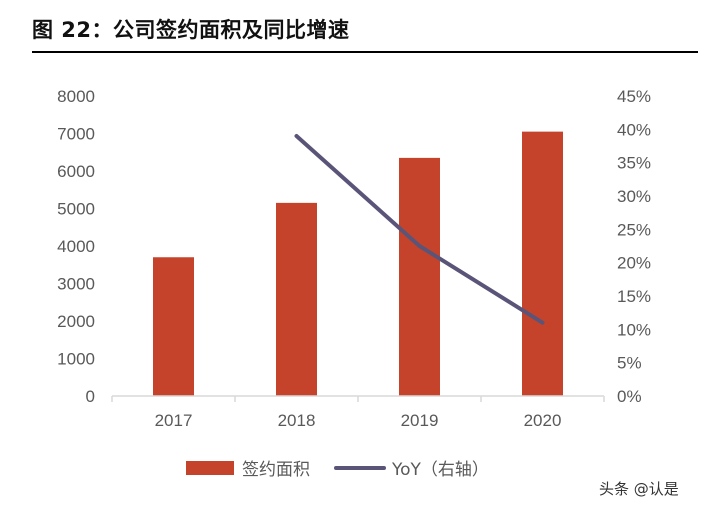  What do you see at coordinates (297, 420) in the screenshot?
I see `x-tick-label: 2018` at bounding box center [297, 420].